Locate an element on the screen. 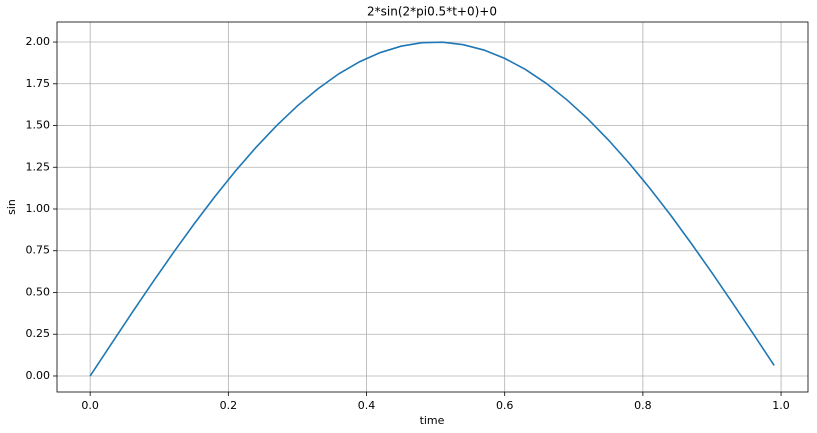 This screenshot has width=817, height=433. x-tick-label: 0.8 is located at coordinates (643, 405).